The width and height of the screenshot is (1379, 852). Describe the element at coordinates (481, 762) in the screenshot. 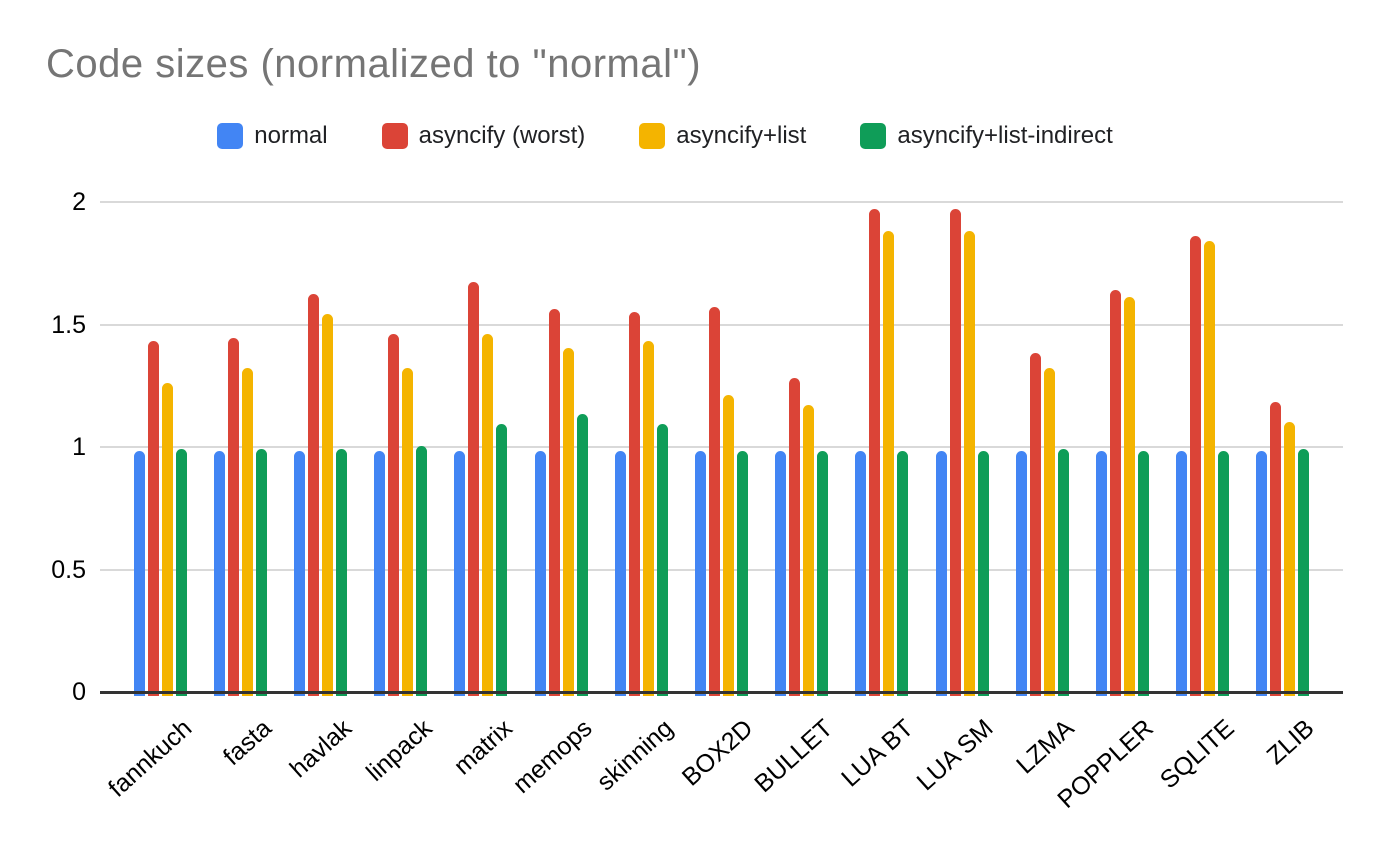

I see `x-label-slot: matrix` at that location.